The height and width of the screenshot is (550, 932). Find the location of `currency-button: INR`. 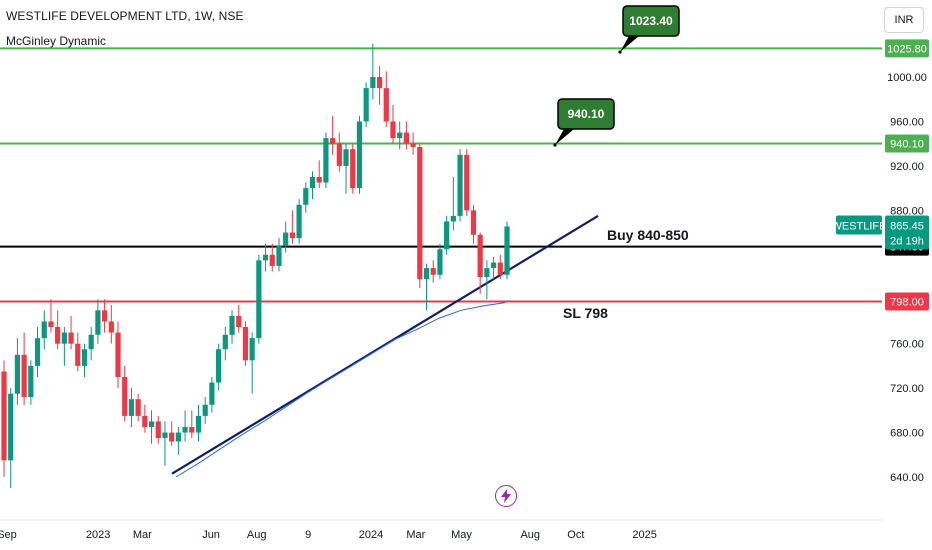

currency-button: INR is located at coordinates (904, 20).